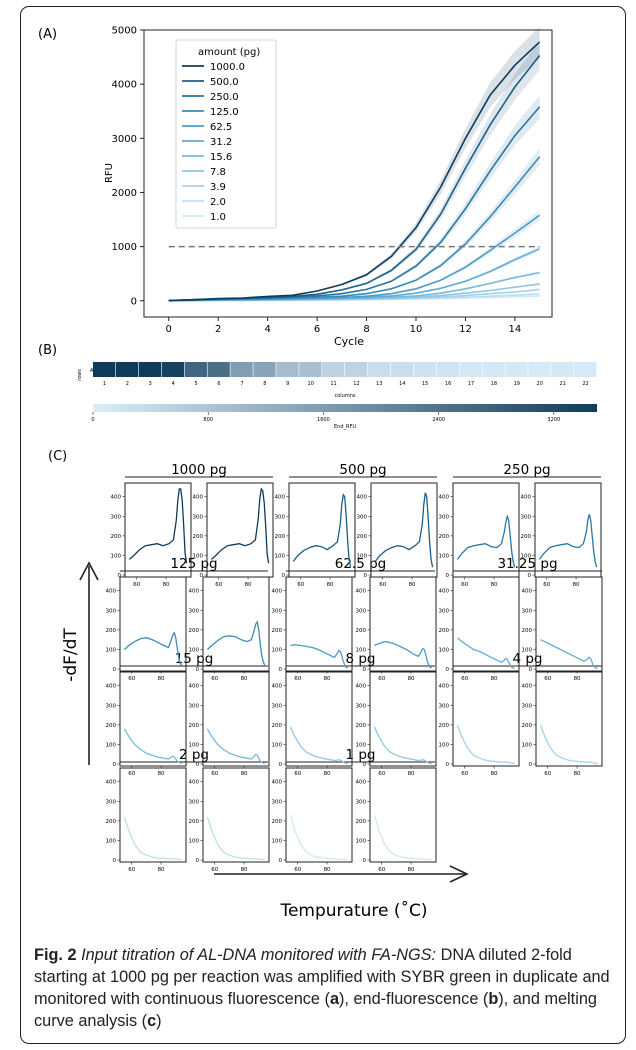  I want to click on caption-ref-c: c, so click(152, 1021).